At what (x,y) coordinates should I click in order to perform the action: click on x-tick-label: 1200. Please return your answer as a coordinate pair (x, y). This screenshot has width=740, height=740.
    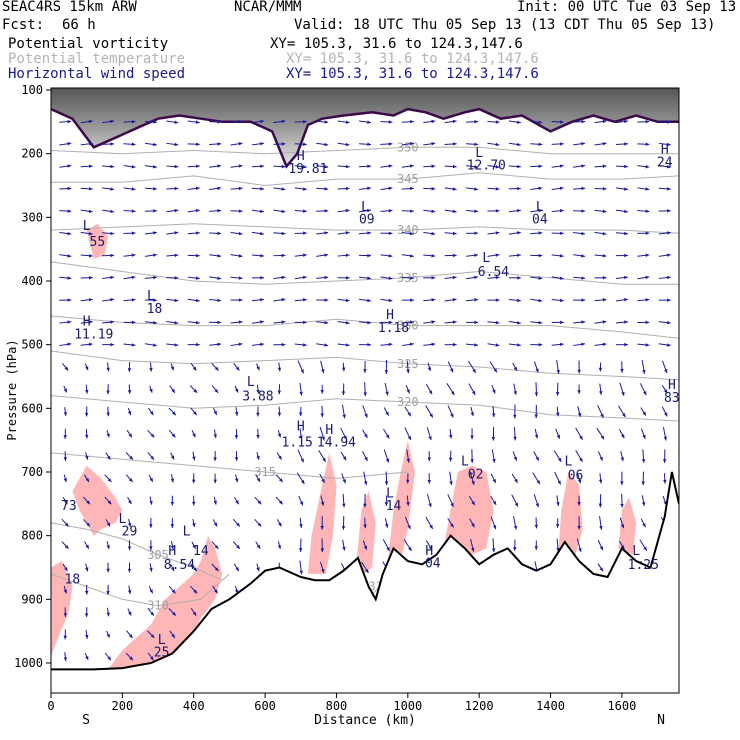
    Looking at the image, I should click on (479, 706).